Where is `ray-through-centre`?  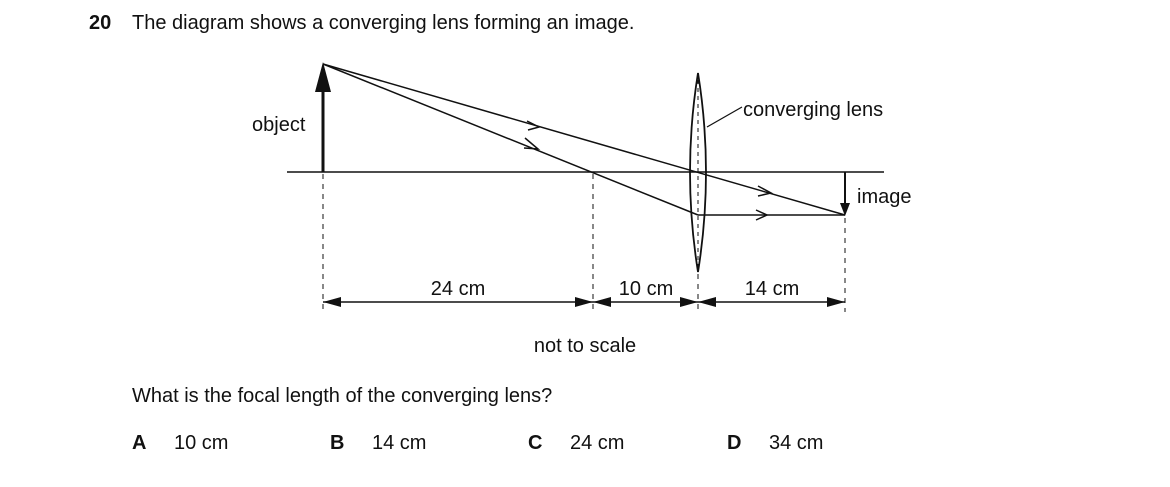
ray-through-centre is located at coordinates (584, 139).